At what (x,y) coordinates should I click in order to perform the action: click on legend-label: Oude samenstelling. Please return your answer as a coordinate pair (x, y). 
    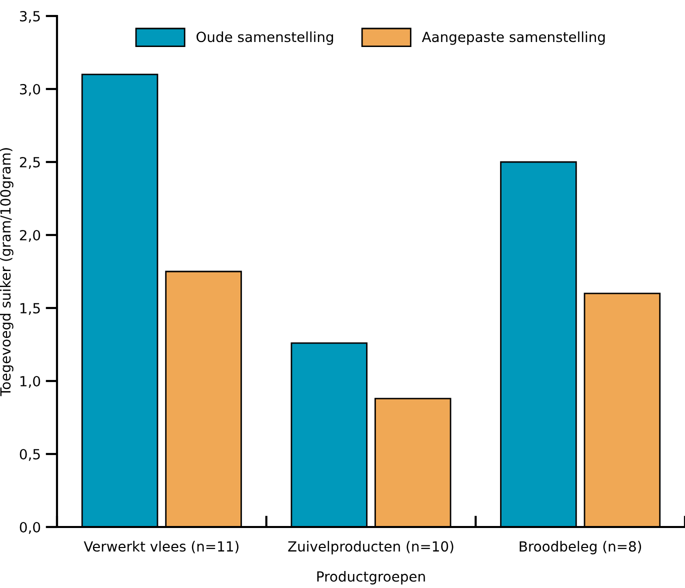
    Looking at the image, I should click on (265, 38).